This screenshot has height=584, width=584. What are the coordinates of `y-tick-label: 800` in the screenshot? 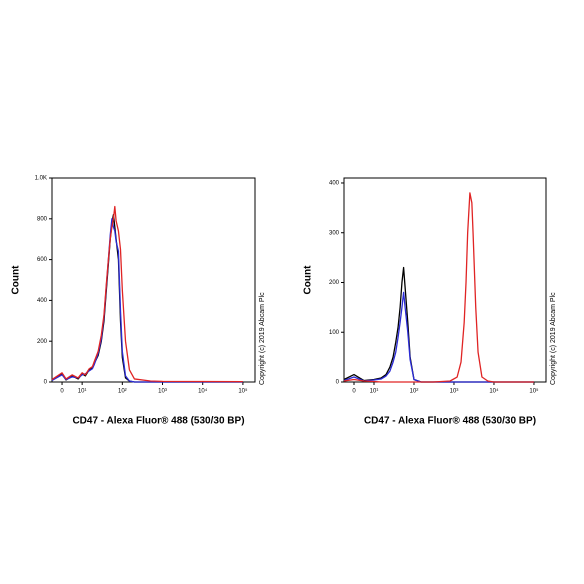 It's located at (42, 219).